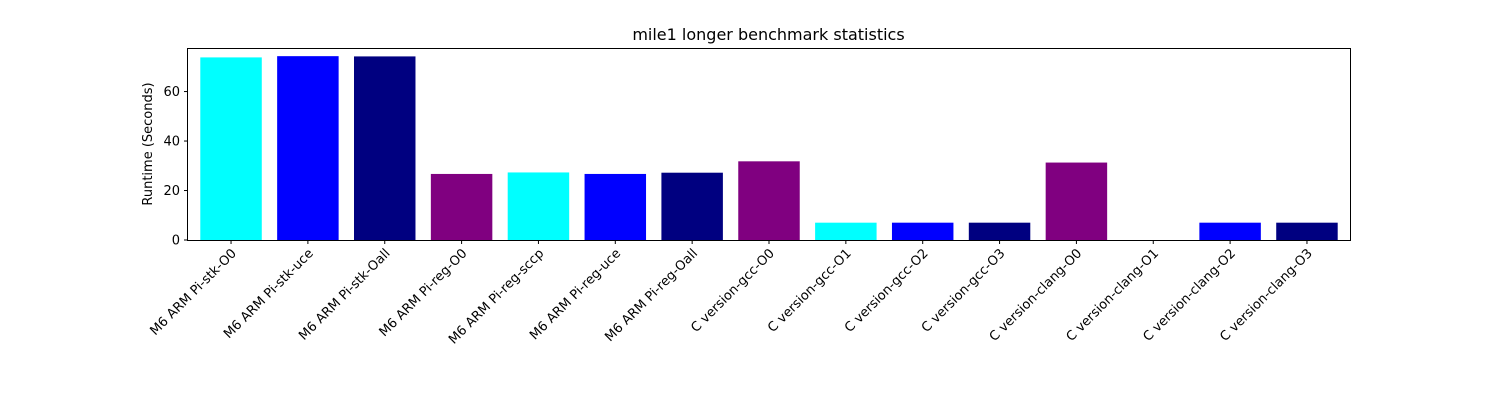 This screenshot has height=400, width=1500. What do you see at coordinates (175, 167) in the screenshot?
I see `y-axis-ticks: 0 20 40 60` at bounding box center [175, 167].